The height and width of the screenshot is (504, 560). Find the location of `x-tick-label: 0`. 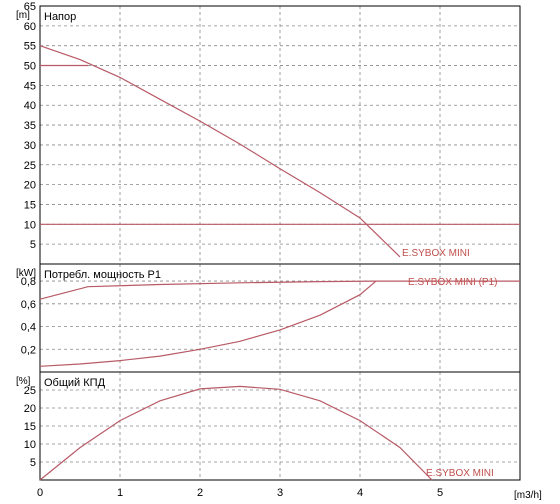

x-tick-label: 0 is located at coordinates (40, 493).